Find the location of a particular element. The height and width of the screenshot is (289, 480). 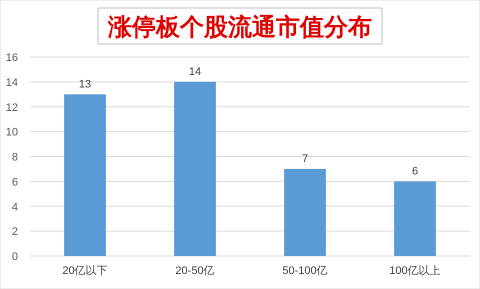

y-tick-label: 8 is located at coordinates (15, 158).